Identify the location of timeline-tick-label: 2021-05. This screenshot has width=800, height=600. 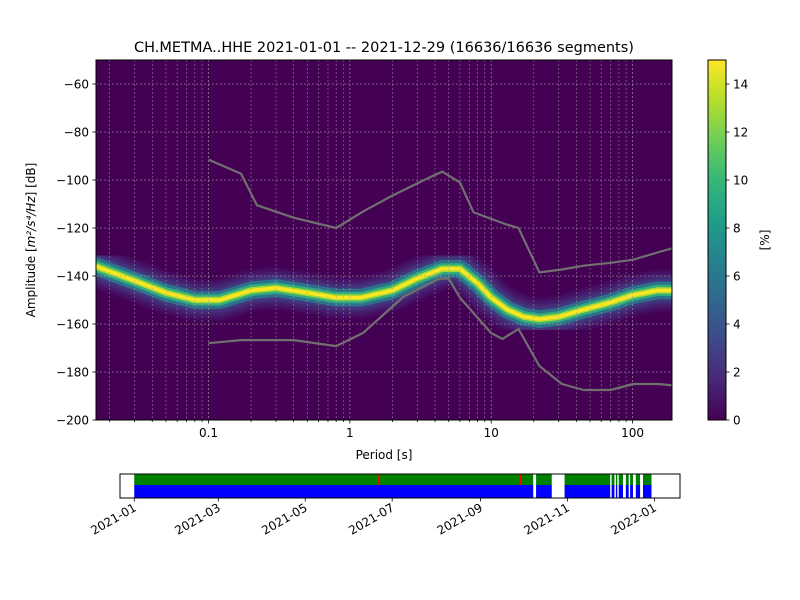
(284, 518).